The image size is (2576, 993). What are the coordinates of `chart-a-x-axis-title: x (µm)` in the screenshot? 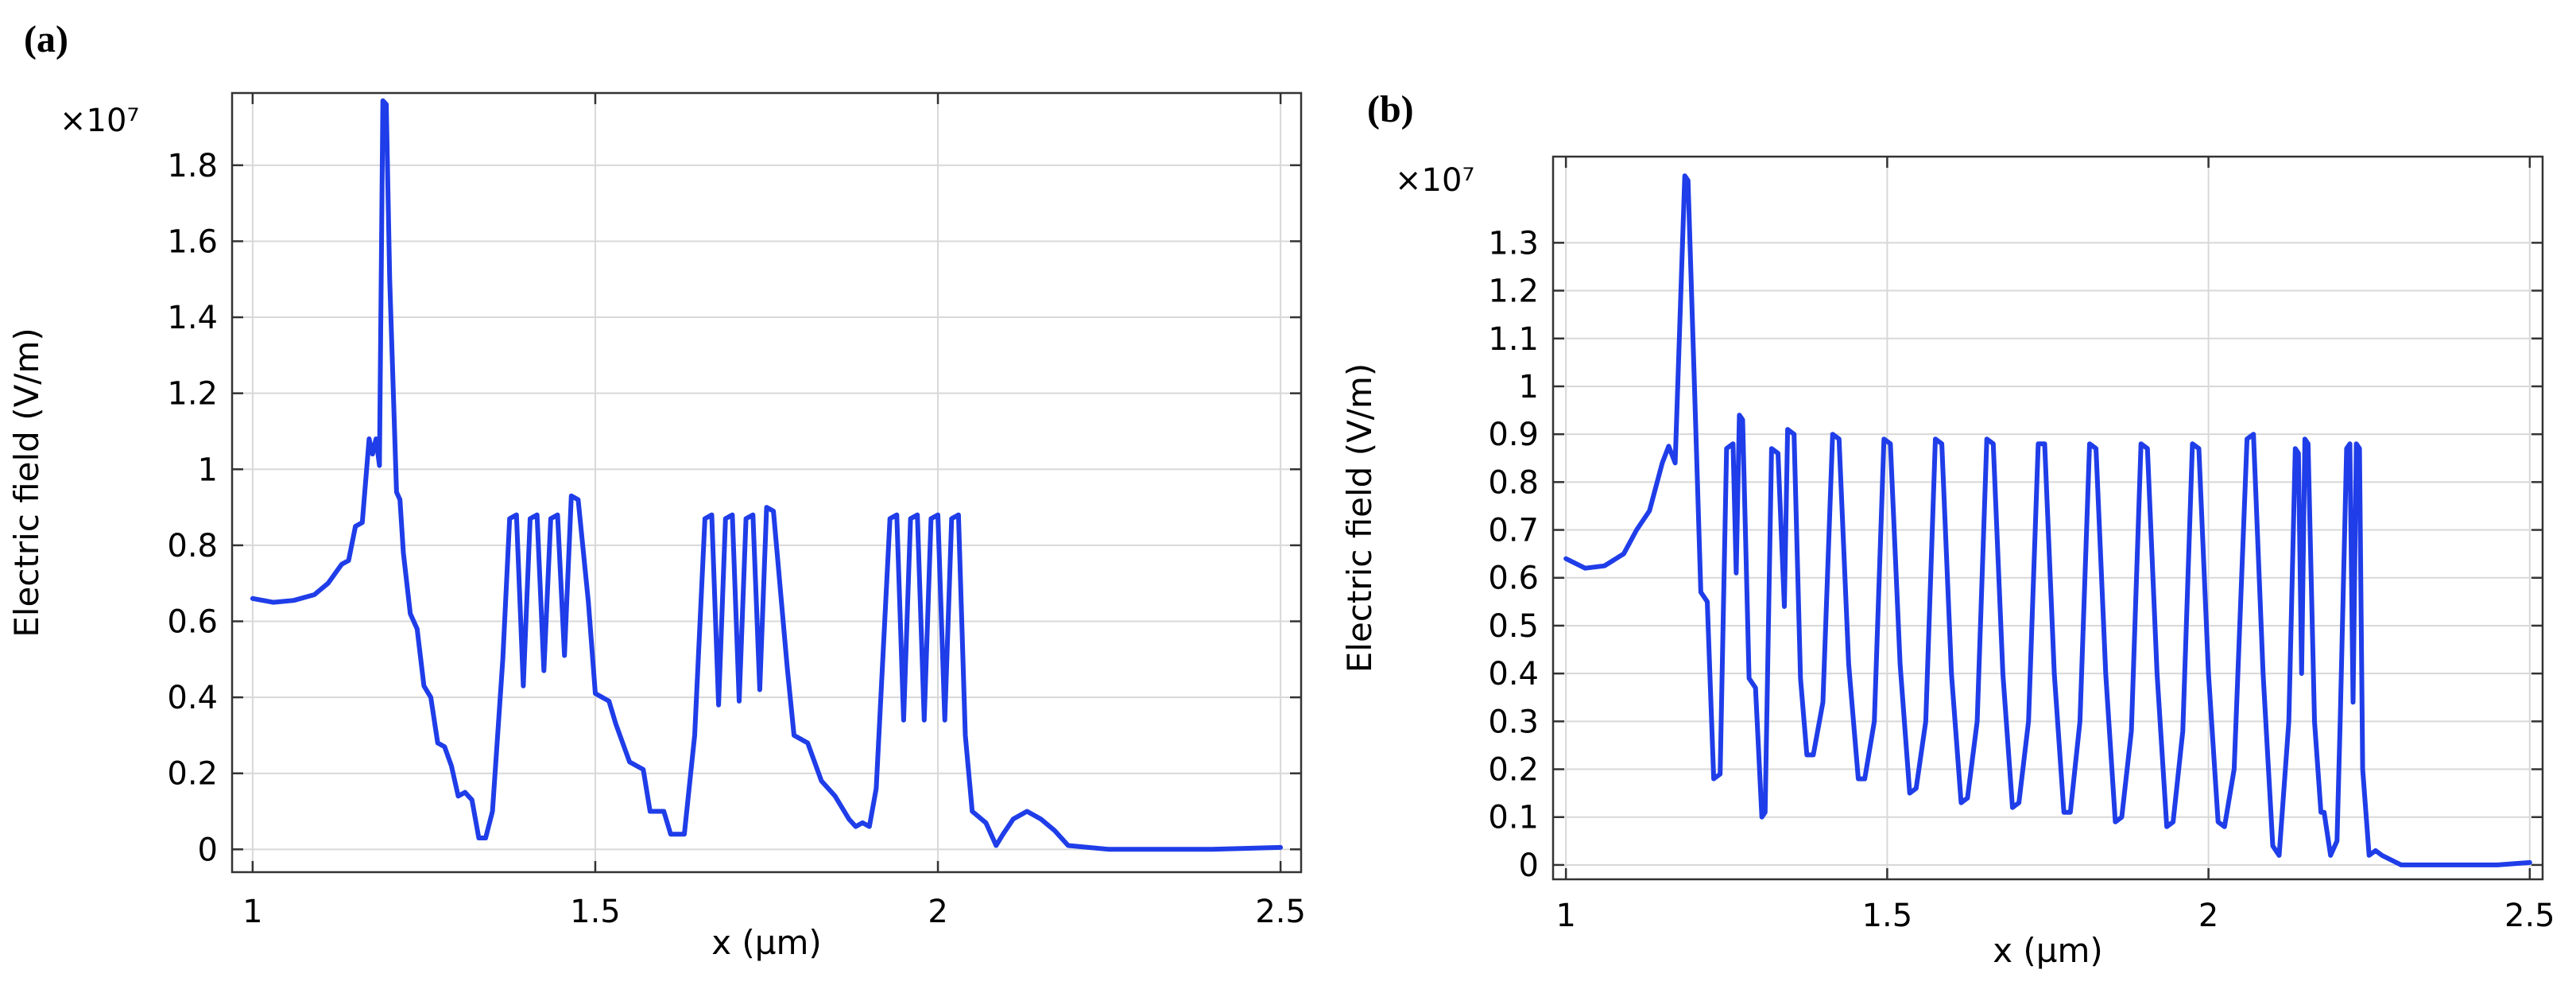 It's located at (766, 943).